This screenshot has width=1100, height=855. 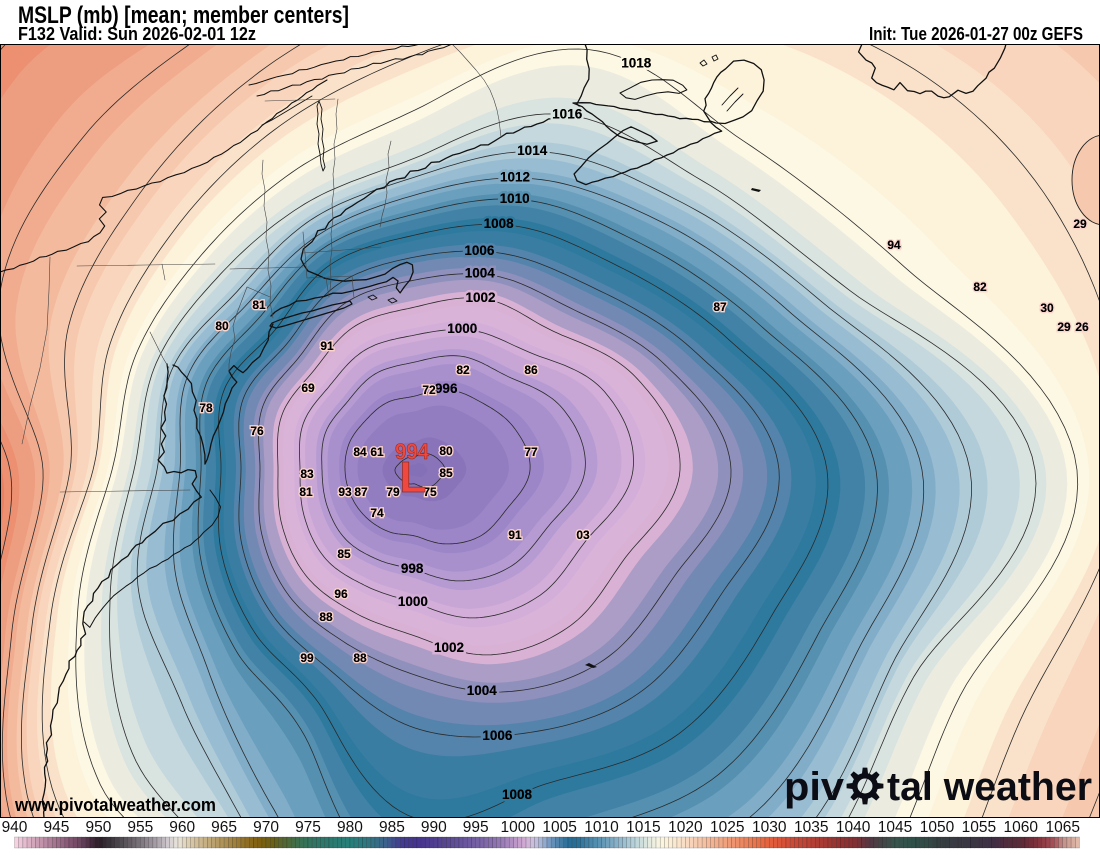 What do you see at coordinates (393, 492) in the screenshot?
I see `svg-text: 79` at bounding box center [393, 492].